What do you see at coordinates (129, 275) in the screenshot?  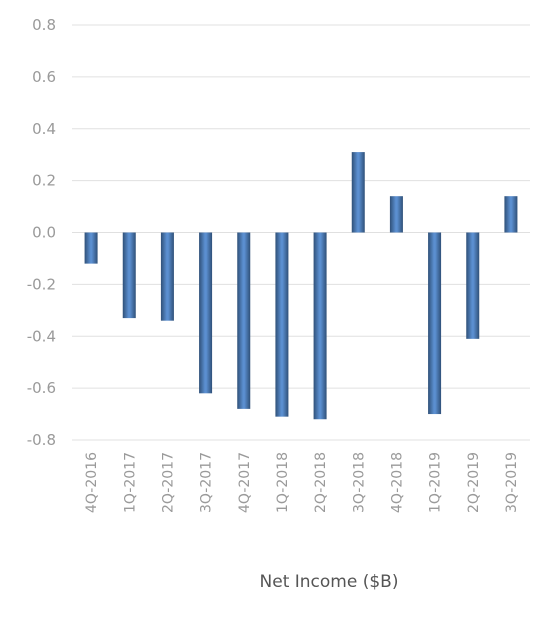 I see `bar-1Q-2017` at bounding box center [129, 275].